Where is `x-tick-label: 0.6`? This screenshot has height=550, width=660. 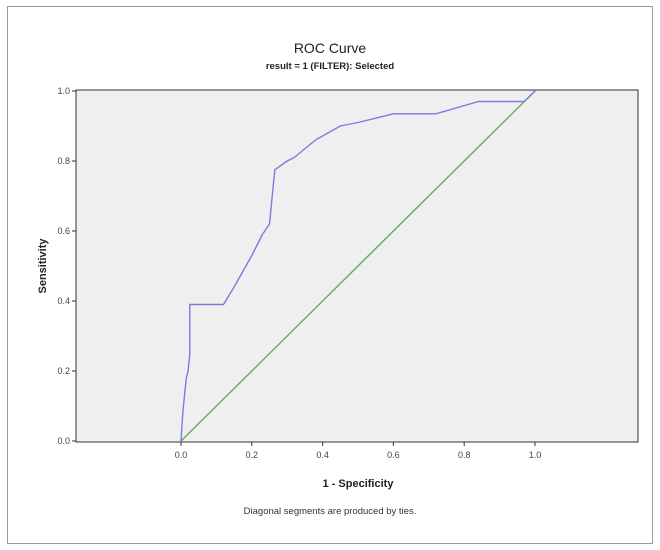 x-tick-label: 0.6 is located at coordinates (393, 455).